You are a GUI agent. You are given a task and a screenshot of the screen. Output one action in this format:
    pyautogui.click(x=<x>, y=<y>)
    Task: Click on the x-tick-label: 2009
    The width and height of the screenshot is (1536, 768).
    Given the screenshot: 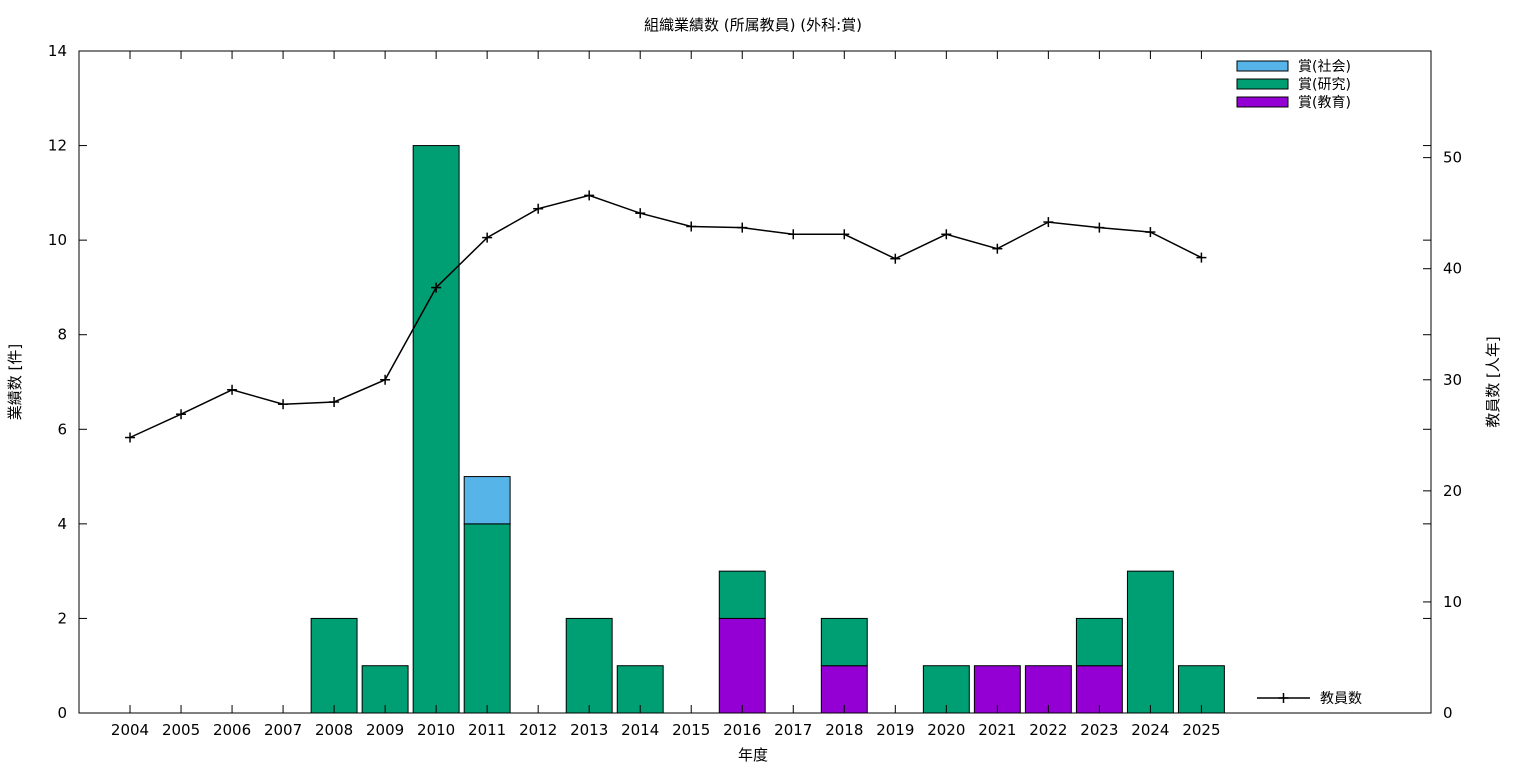 What is the action you would take?
    pyautogui.click(x=385, y=730)
    